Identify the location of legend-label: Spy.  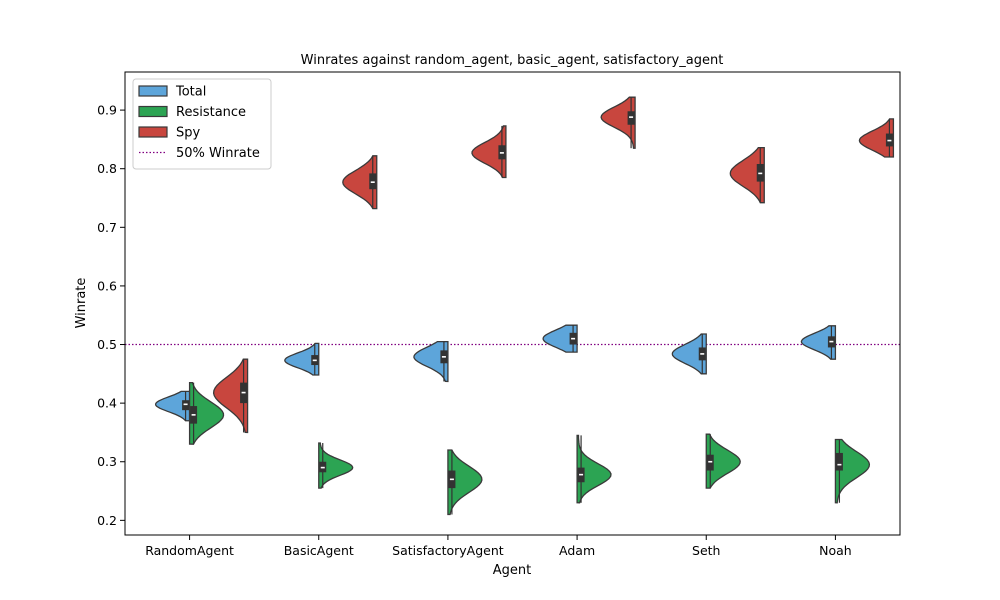
(188, 133).